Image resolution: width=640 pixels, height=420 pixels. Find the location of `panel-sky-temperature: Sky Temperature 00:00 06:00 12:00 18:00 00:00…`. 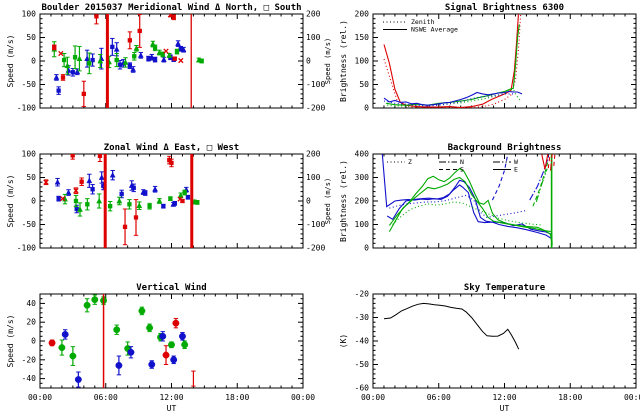

panel-sky-temperature: Sky Temperature 00:00 06:00 12:00 18:00 00:00… is located at coordinates (489, 348).